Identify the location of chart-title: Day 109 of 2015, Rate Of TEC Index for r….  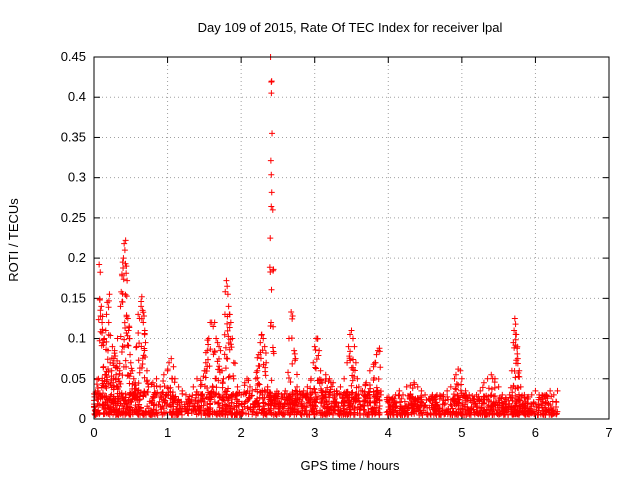
(350, 27).